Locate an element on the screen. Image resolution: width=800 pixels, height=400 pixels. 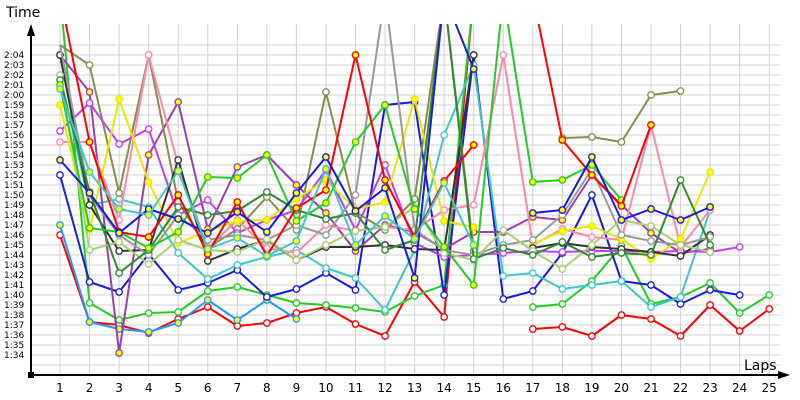
x-tick-label: 7 is located at coordinates (237, 388).